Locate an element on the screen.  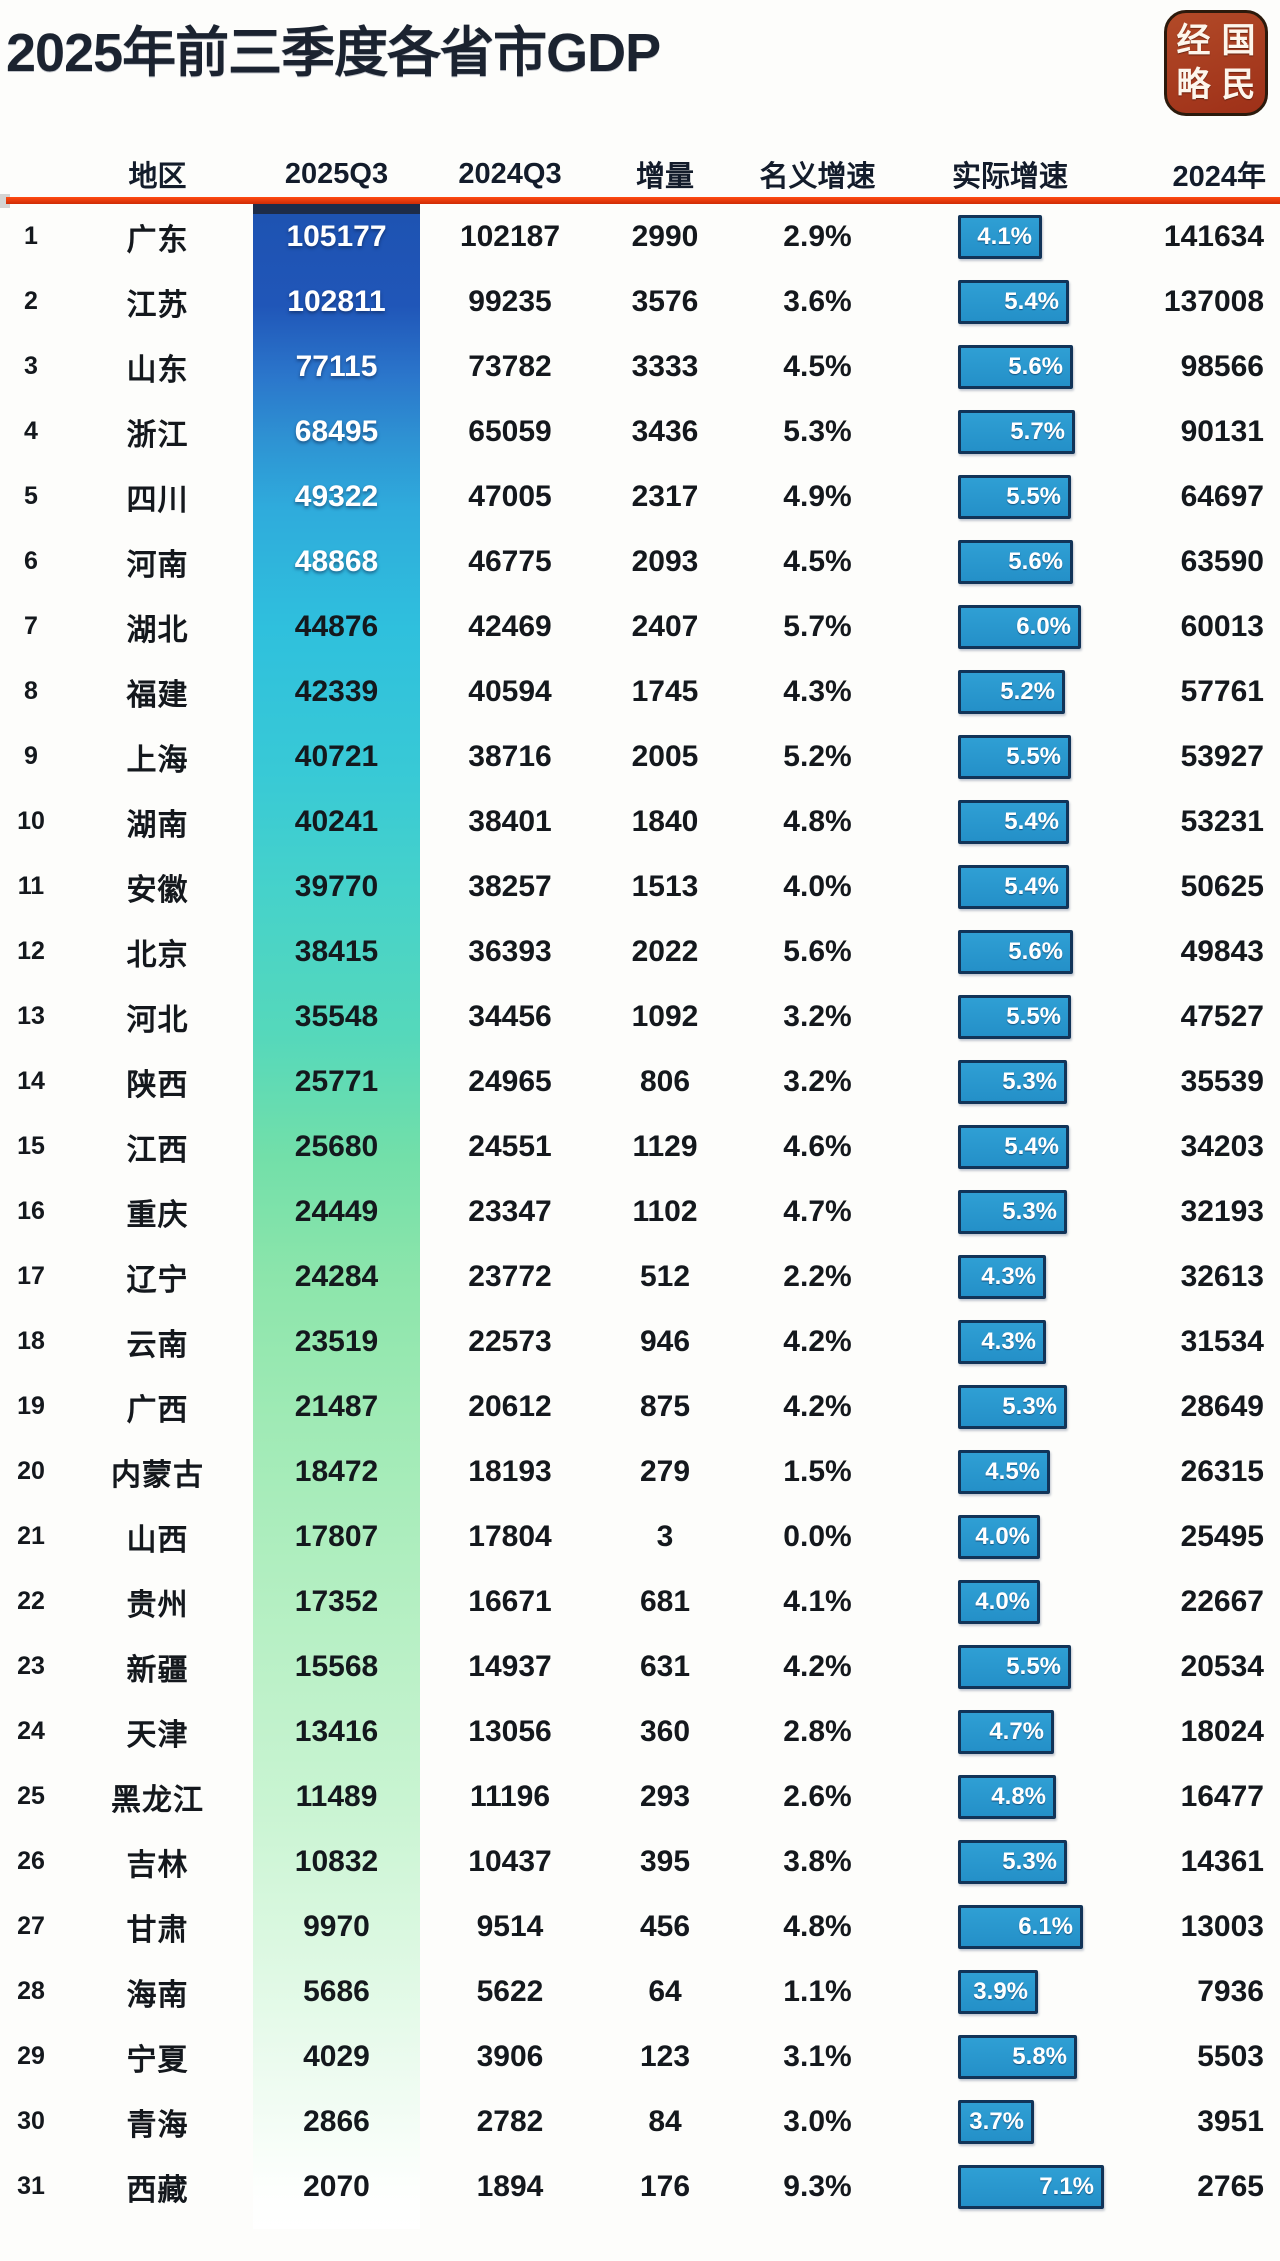
rank-cell: 9 is located at coordinates (31, 756).